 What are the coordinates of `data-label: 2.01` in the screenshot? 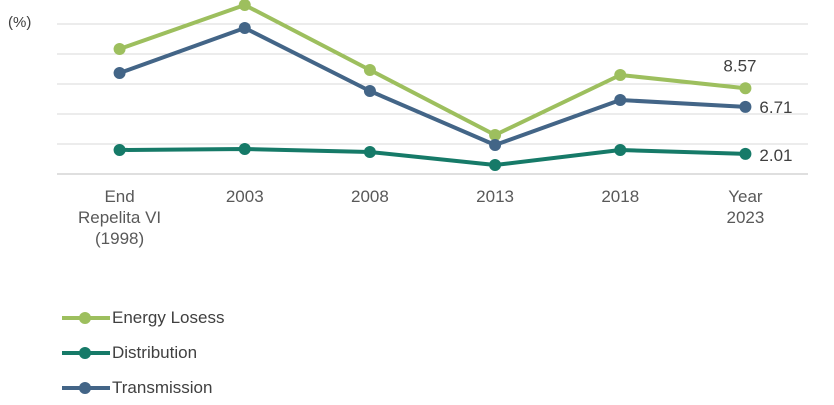 It's located at (775, 155).